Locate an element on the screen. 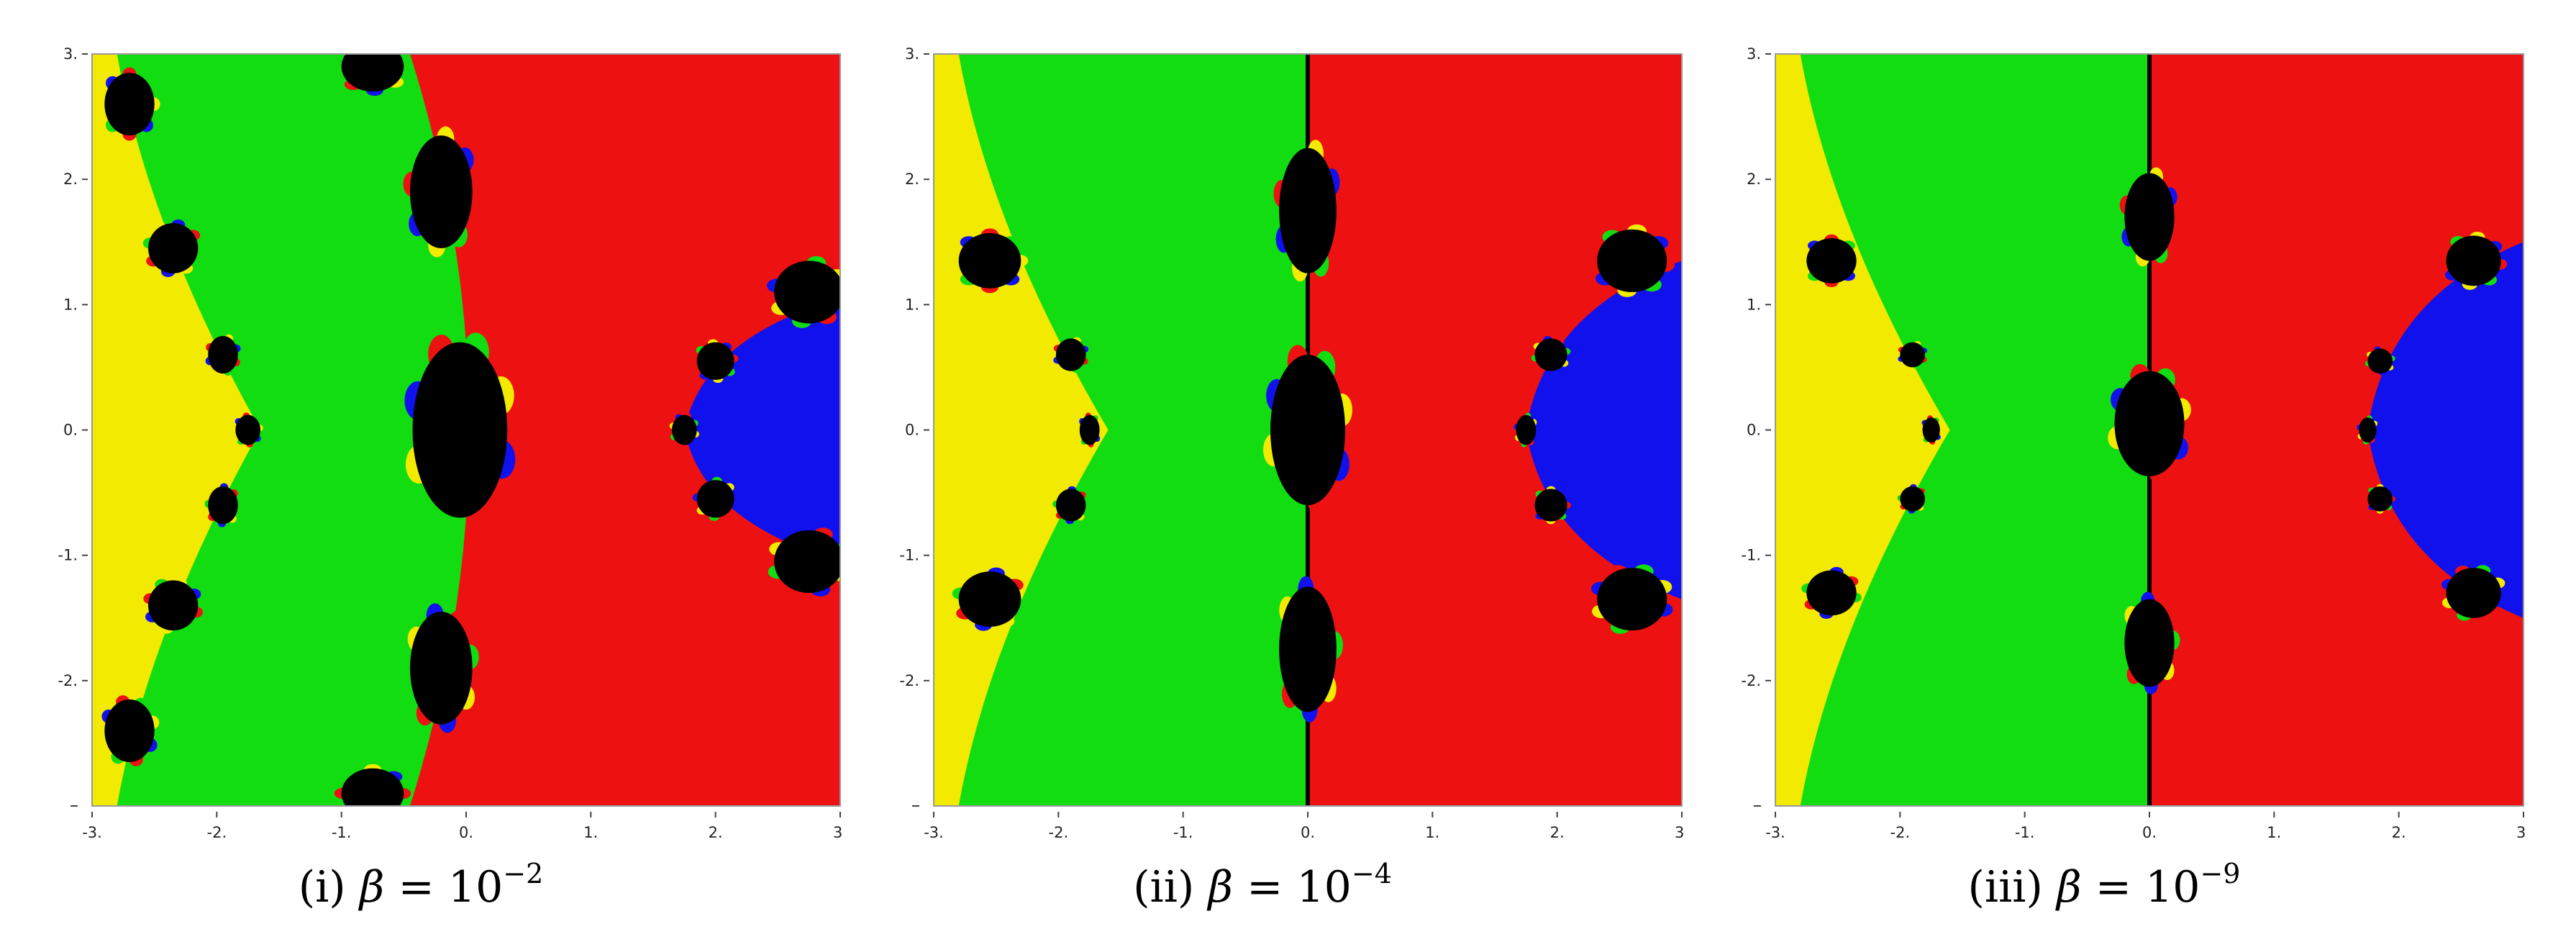 This screenshot has height=947, width=2576. region-yellow is located at coordinates (176, 430).